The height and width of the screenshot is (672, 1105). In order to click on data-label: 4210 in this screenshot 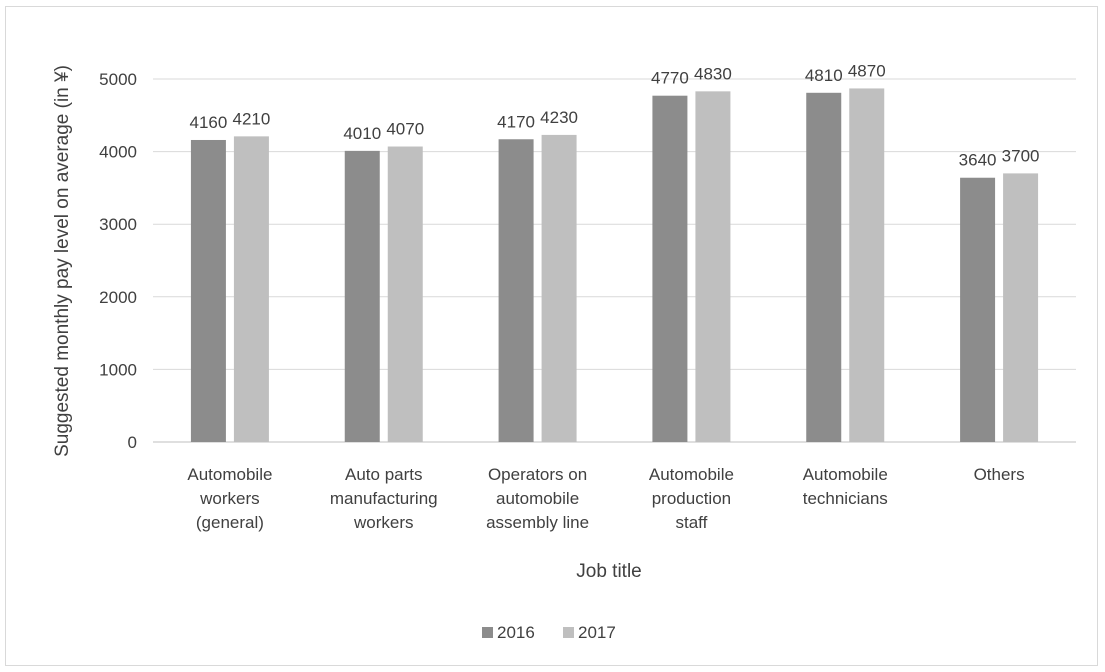, I will do `click(252, 118)`.